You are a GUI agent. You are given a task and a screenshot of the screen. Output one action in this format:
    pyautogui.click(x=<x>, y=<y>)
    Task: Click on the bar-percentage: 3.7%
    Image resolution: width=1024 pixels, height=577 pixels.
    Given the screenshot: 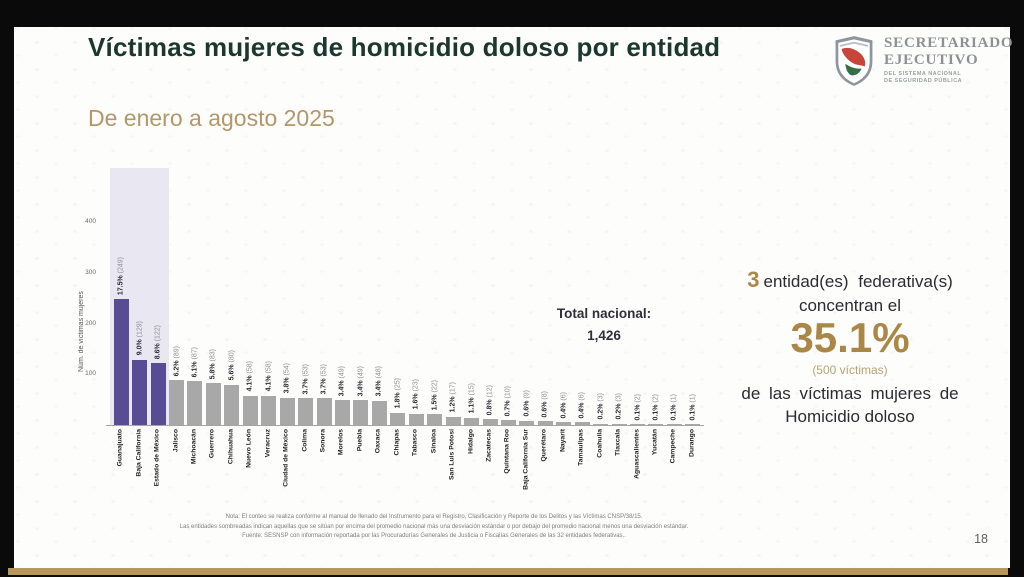 What is the action you would take?
    pyautogui.click(x=324, y=385)
    